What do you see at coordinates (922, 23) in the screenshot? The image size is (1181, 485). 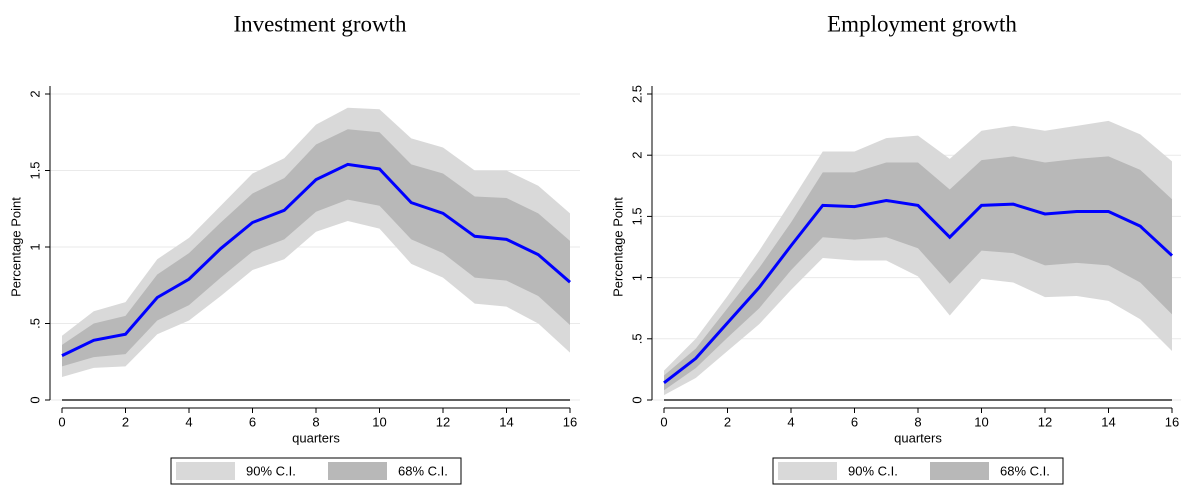 I see `chart-title: Employment growth` at bounding box center [922, 23].